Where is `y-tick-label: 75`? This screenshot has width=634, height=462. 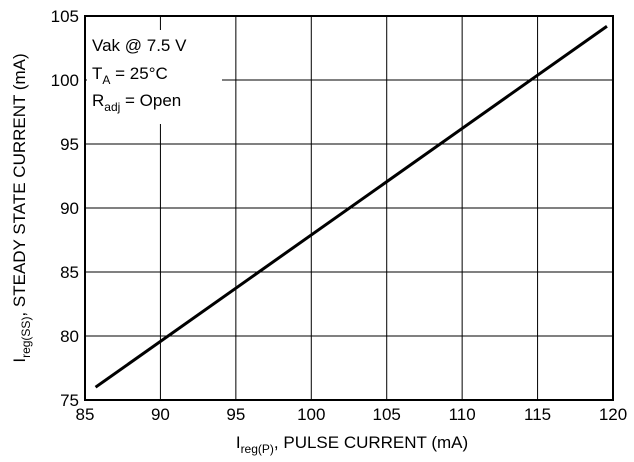
y-tick-label: 75 is located at coordinates (69, 400).